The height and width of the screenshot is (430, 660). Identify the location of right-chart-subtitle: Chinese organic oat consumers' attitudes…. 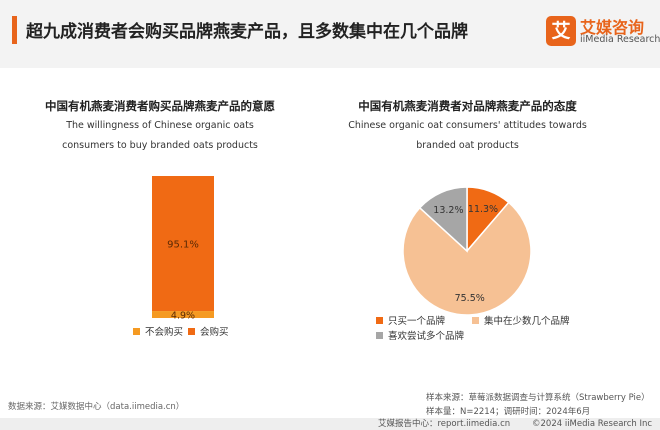
(467, 135).